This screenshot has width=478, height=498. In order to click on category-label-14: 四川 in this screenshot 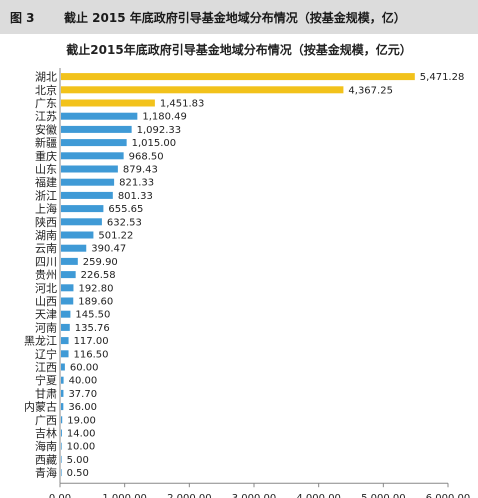, I will do `click(46, 261)`.